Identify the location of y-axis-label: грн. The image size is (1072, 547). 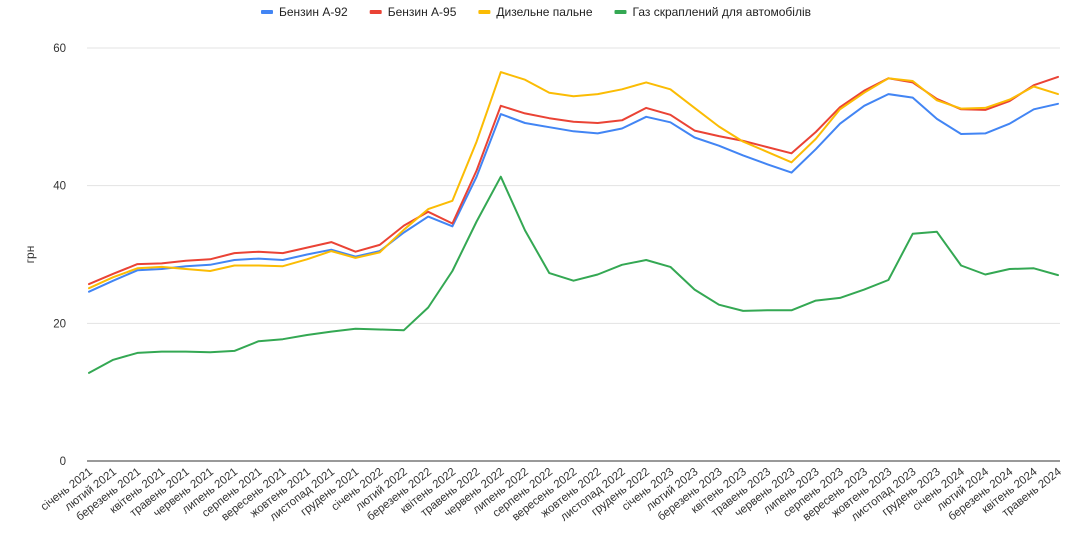
(30, 255).